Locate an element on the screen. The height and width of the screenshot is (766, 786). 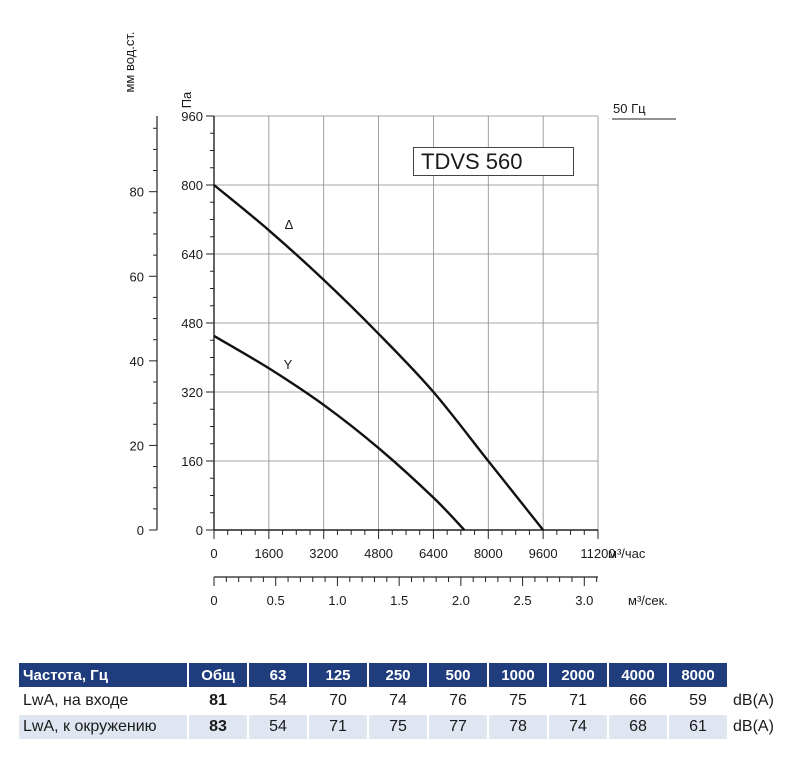
header-band: 250 is located at coordinates (398, 675).